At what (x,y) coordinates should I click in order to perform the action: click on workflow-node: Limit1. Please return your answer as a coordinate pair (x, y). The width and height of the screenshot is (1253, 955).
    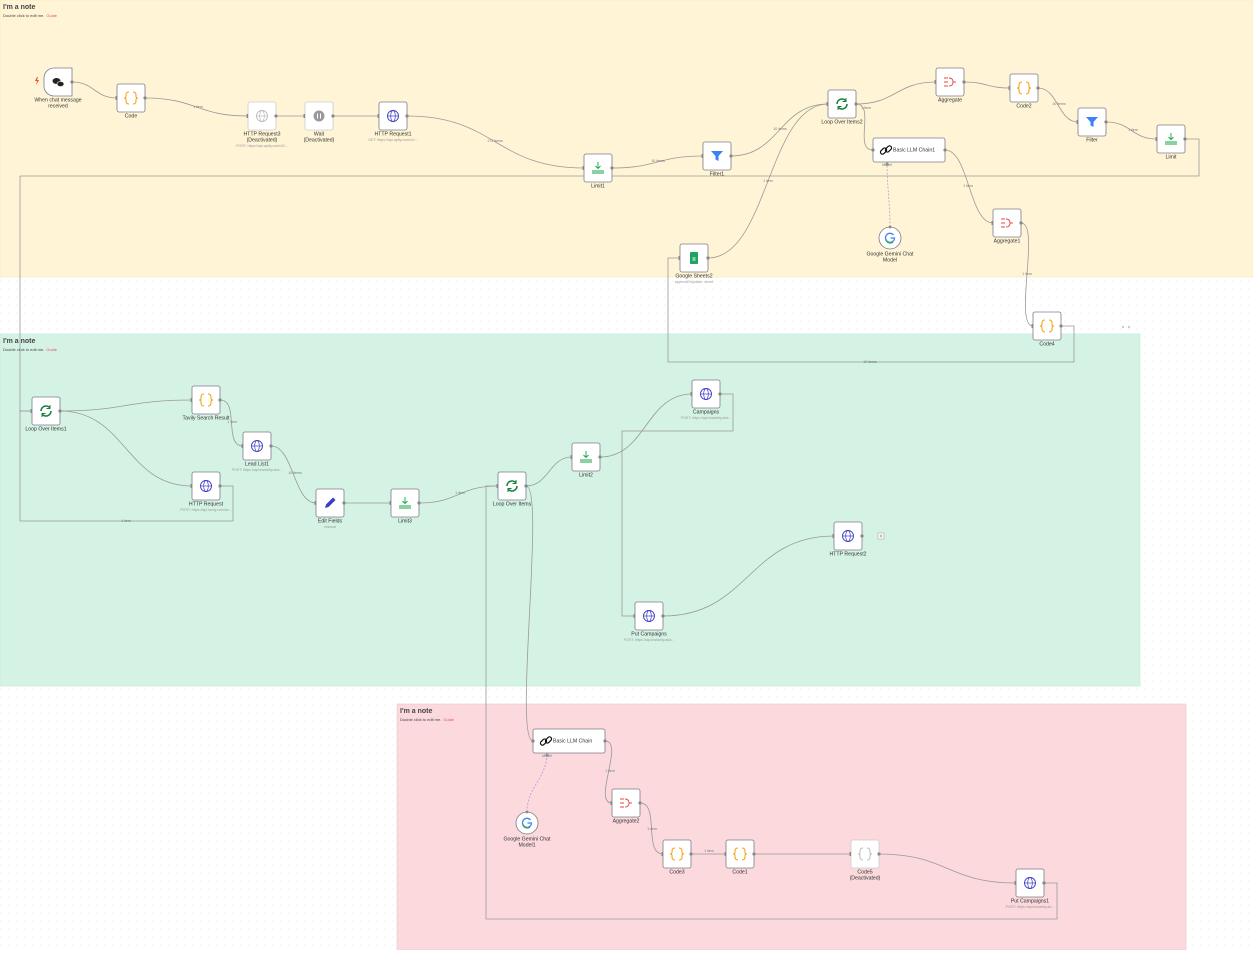
    Looking at the image, I should click on (598, 171).